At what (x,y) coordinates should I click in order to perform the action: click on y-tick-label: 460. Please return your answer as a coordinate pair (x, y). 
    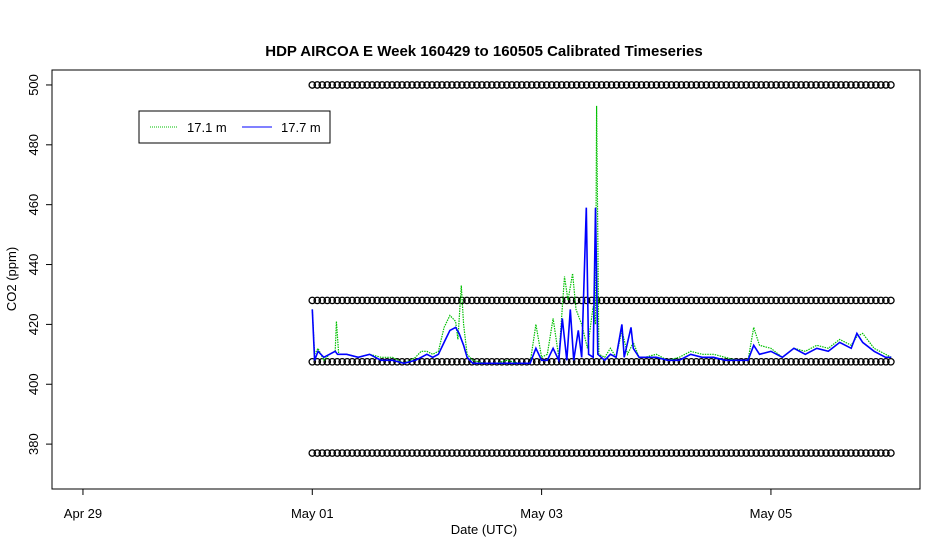
    Looking at the image, I should click on (33, 205).